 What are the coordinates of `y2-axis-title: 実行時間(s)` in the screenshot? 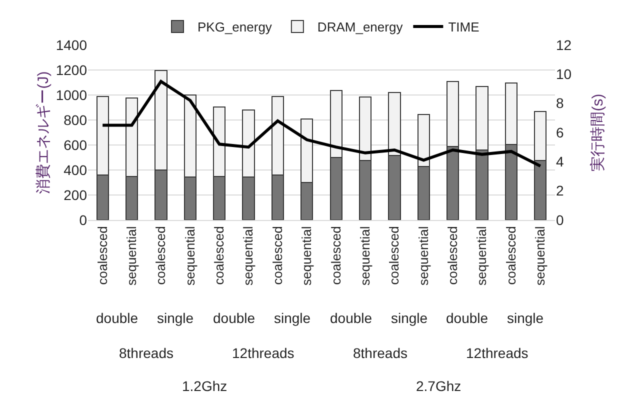 It's located at (598, 133).